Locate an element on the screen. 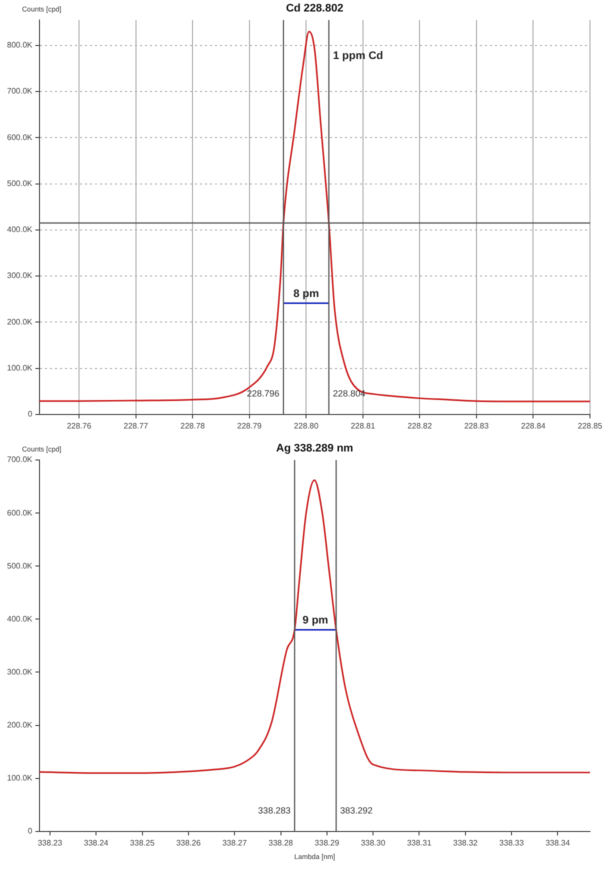  x-tick-label: 228.83 is located at coordinates (477, 425).